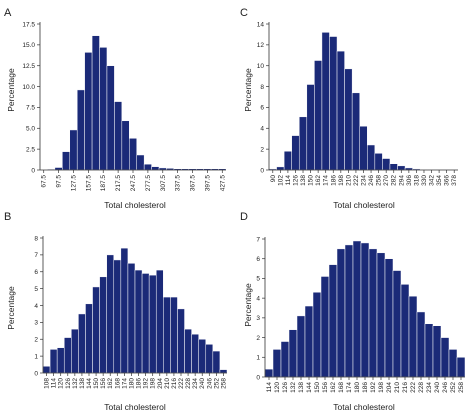 The image size is (474, 414). I want to click on x-axis-title-a: Total cholesterol, so click(135, 205).